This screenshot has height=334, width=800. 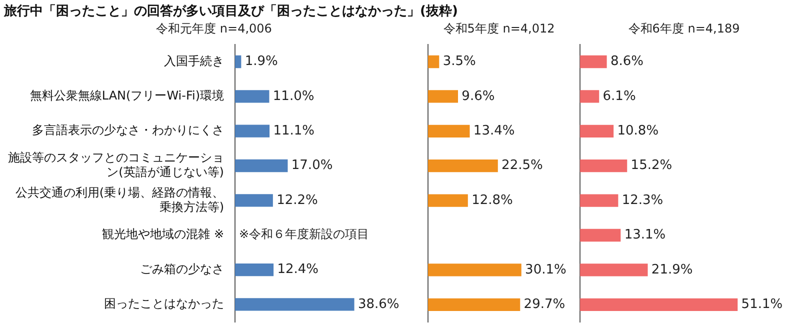 What do you see at coordinates (627, 62) in the screenshot?
I see `data-label: 8.6%` at bounding box center [627, 62].